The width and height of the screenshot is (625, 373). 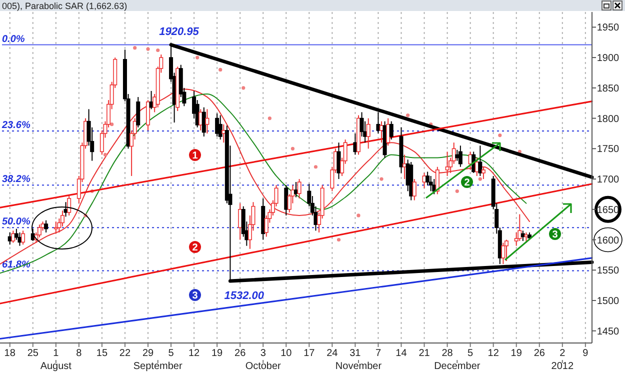 I want to click on x-tick-label: 24, so click(x=332, y=353).